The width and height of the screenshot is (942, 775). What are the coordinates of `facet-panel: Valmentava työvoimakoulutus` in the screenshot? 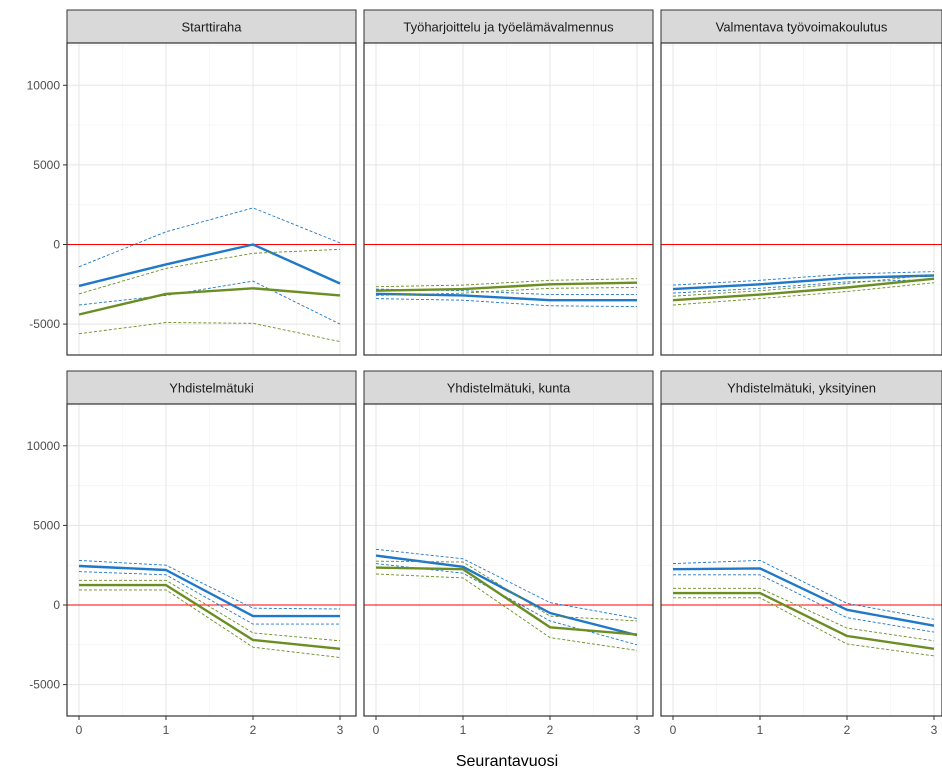 It's located at (801, 182).